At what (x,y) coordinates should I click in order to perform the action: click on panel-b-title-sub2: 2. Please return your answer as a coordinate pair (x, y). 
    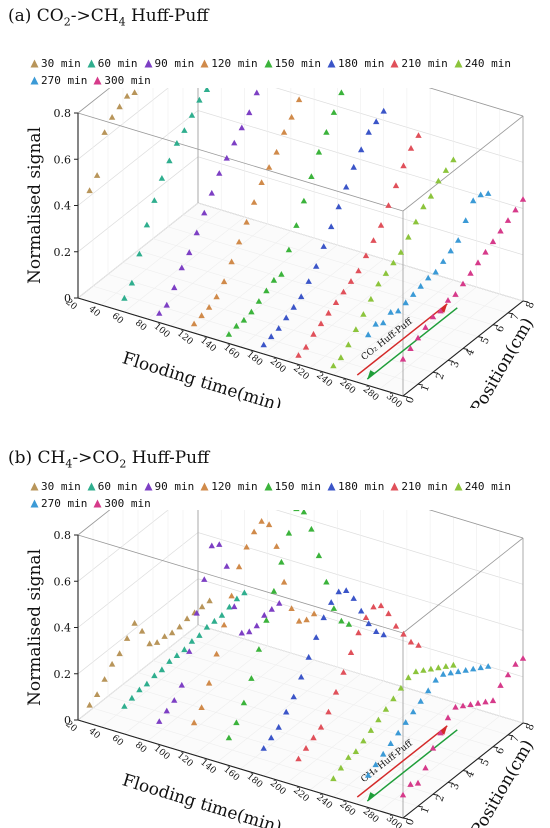
    Looking at the image, I should click on (123, 464).